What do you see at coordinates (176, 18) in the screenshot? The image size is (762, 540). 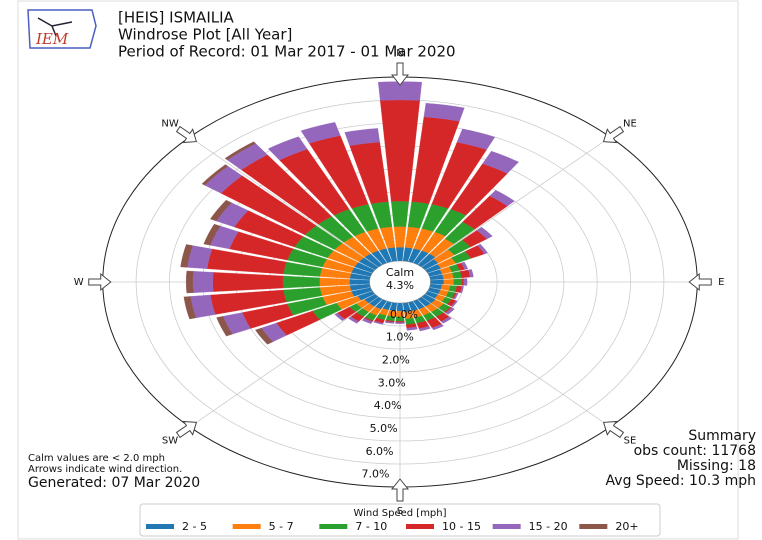 I see `chart-title: [HEIS] ISMAILIA` at bounding box center [176, 18].